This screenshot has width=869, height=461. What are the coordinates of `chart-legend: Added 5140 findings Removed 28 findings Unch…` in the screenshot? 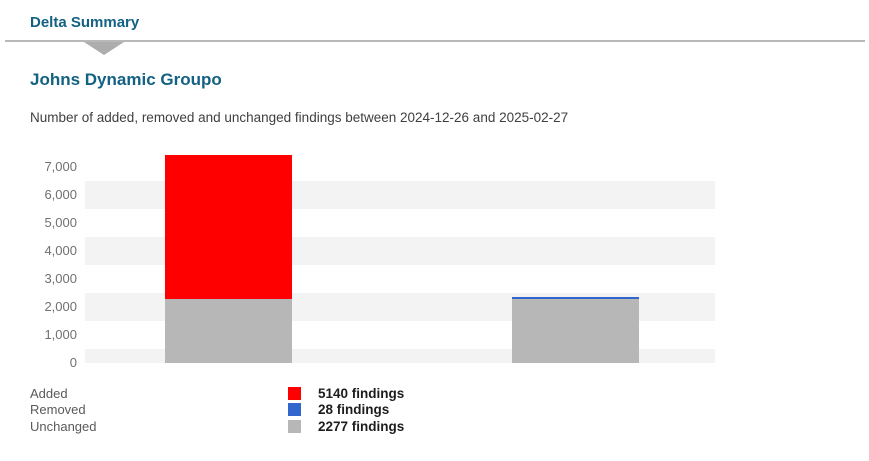 It's located at (434, 412).